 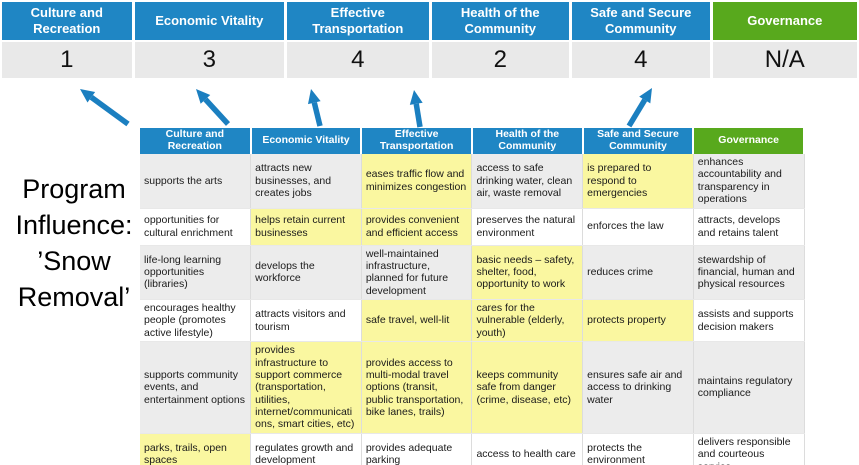 I want to click on matrix-cell-r2-c6: attracts, develops and retains talent, so click(x=749, y=227).